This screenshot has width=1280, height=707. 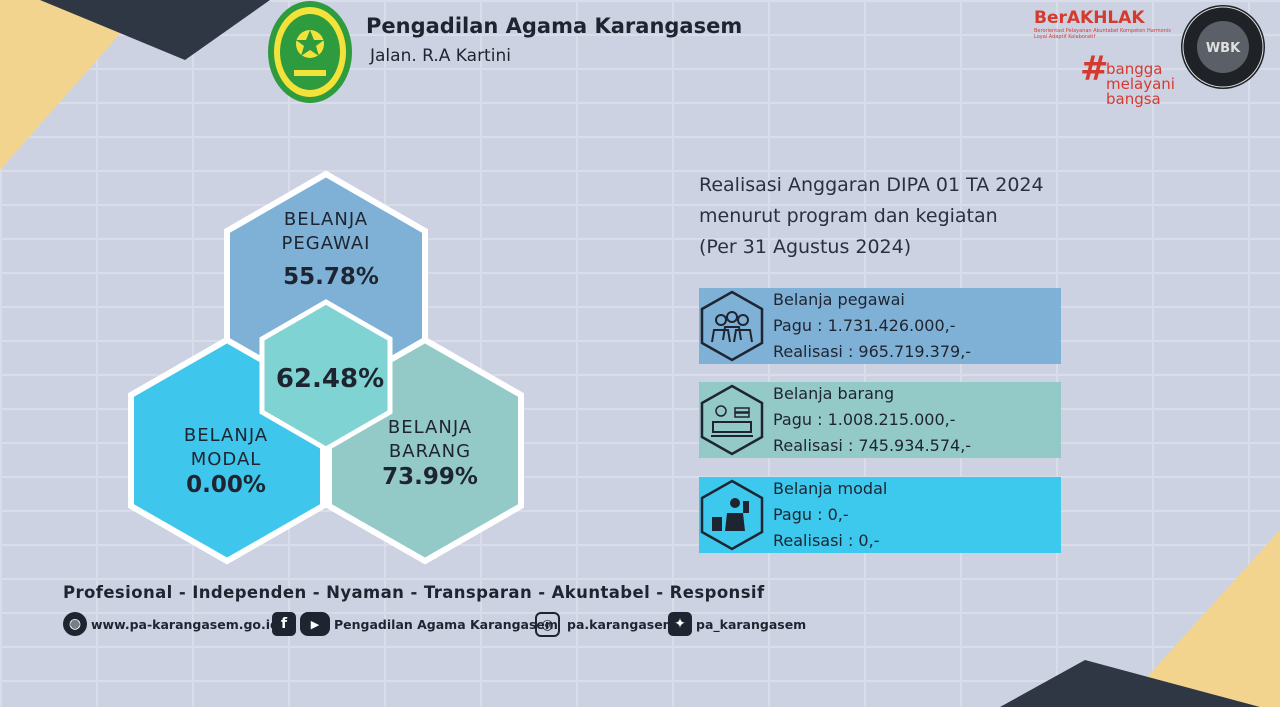 I want to click on zona-integritas-badge: WBK, so click(x=1223, y=47).